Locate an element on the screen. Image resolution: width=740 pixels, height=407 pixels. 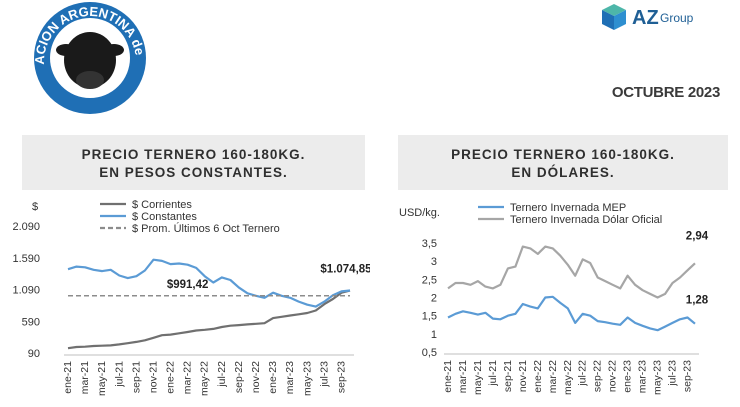
legend-entry-ternero-invernada-mep: Ternero Invernada MEP is located at coordinates (568, 208).